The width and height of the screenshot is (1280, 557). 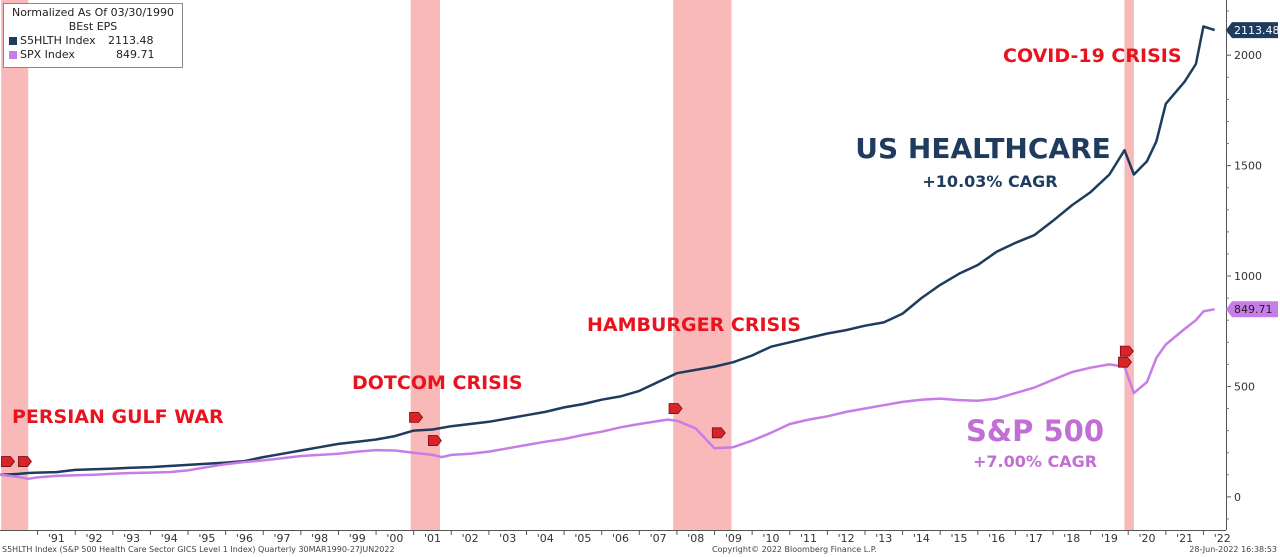 I want to click on legend-header-2: BEst EPS, so click(x=93, y=26).